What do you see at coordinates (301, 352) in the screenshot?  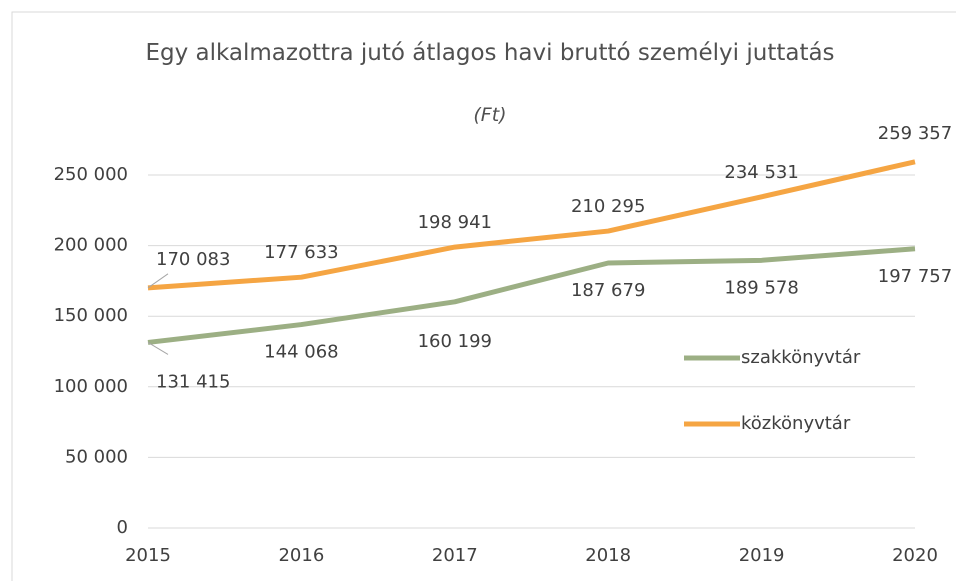 I see `data-label: 144 068` at bounding box center [301, 352].